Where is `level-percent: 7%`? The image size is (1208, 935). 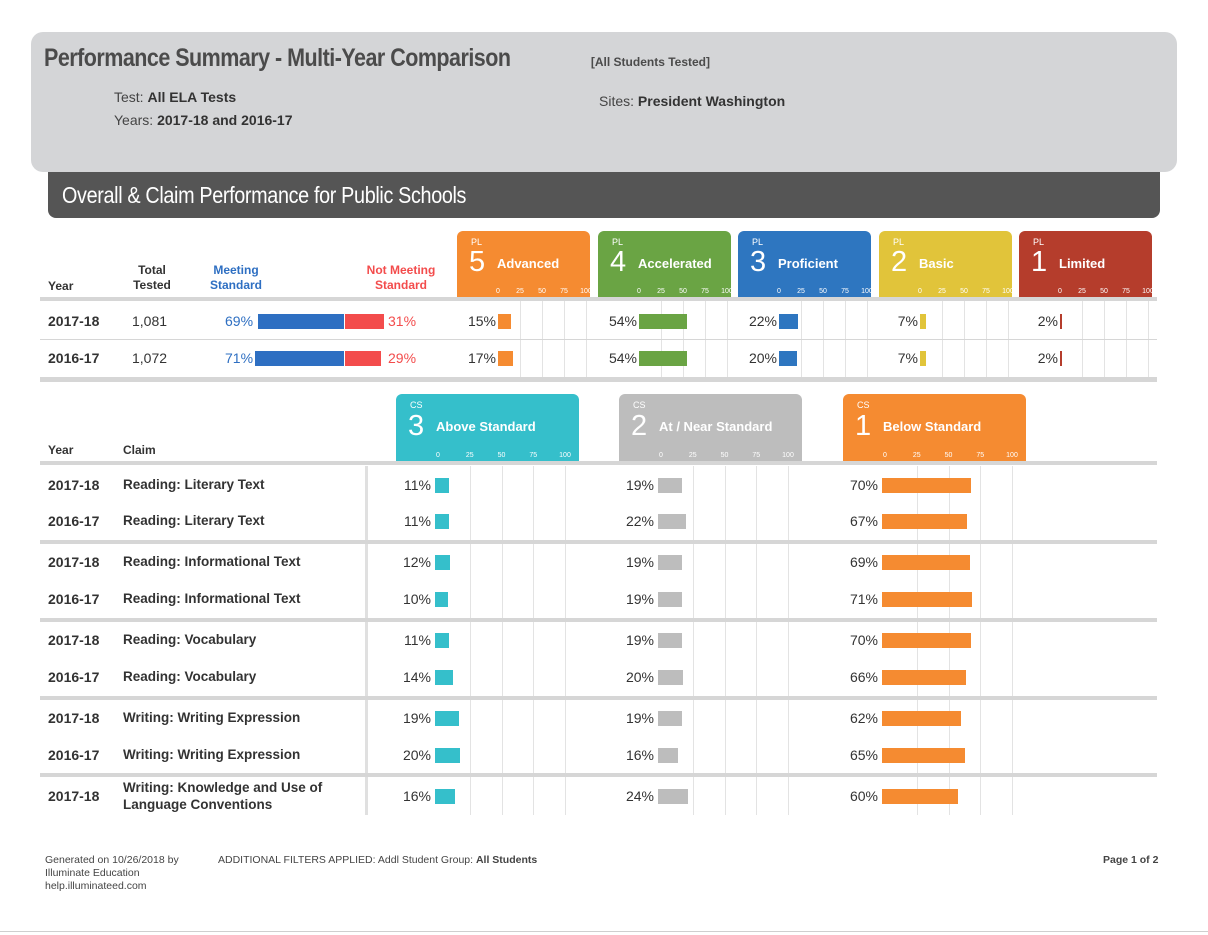
level-percent: 7% is located at coordinates (907, 321).